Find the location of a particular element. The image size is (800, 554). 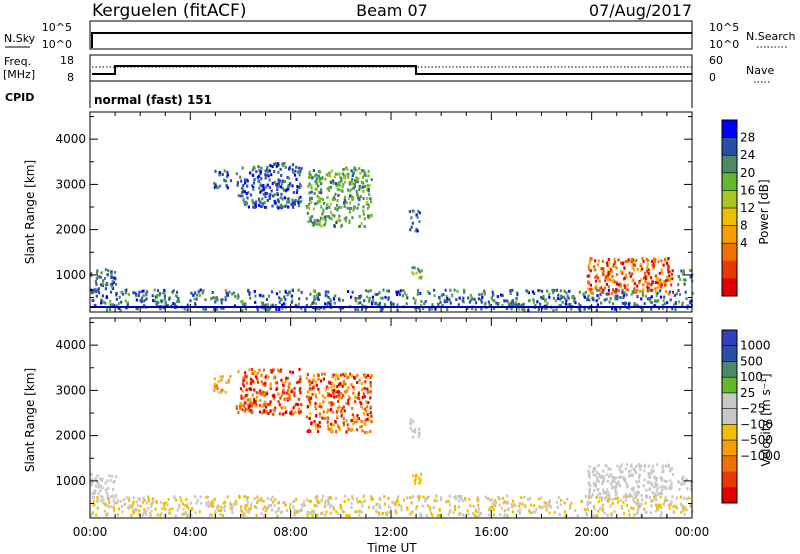

time-axis: 00:00 04:00 08:00 12:00 16:00 20:00 00:00 is located at coordinates (391, 532).